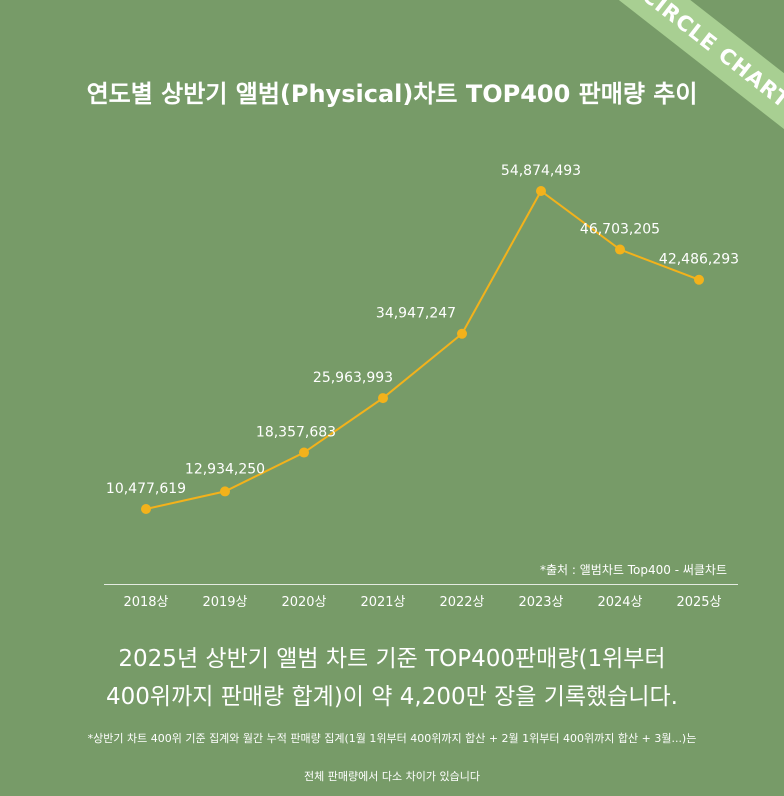  Describe the element at coordinates (421, 584) in the screenshot. I see `x-axis-line` at that location.